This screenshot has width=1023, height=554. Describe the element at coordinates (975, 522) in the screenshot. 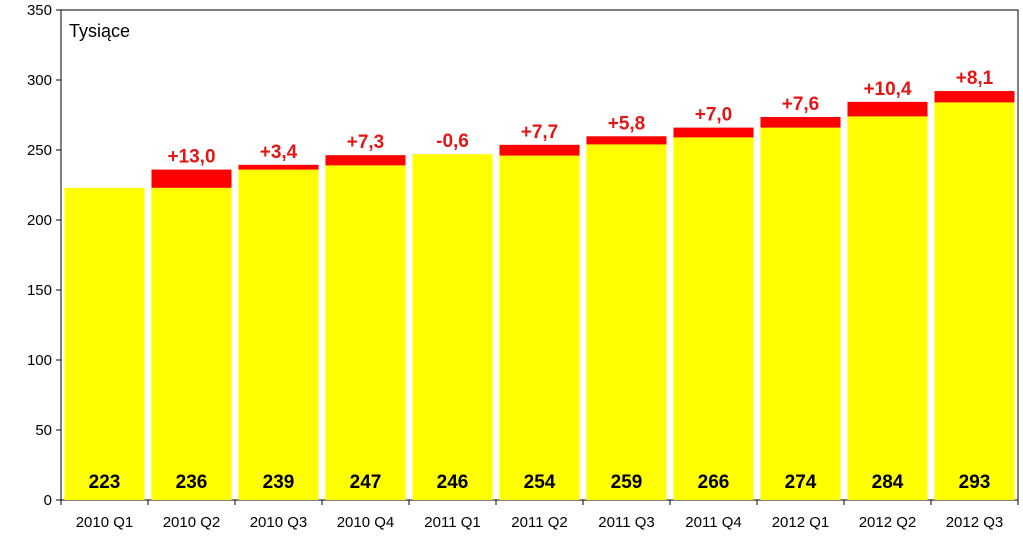

I see `x-tick-label: 2012 Q3` at that location.